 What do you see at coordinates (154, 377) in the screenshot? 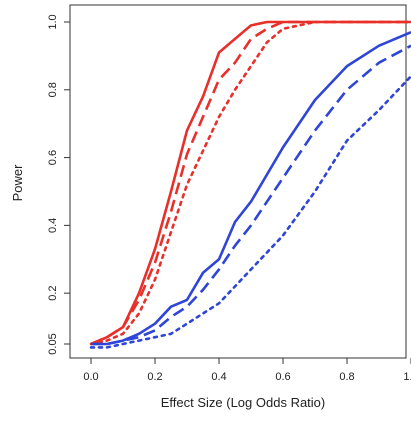
I see `x-tick-label: 0.2` at bounding box center [154, 377].